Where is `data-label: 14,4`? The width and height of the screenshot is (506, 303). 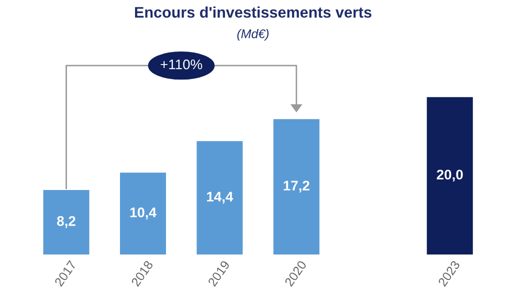 data-label: 14,4 is located at coordinates (220, 198).